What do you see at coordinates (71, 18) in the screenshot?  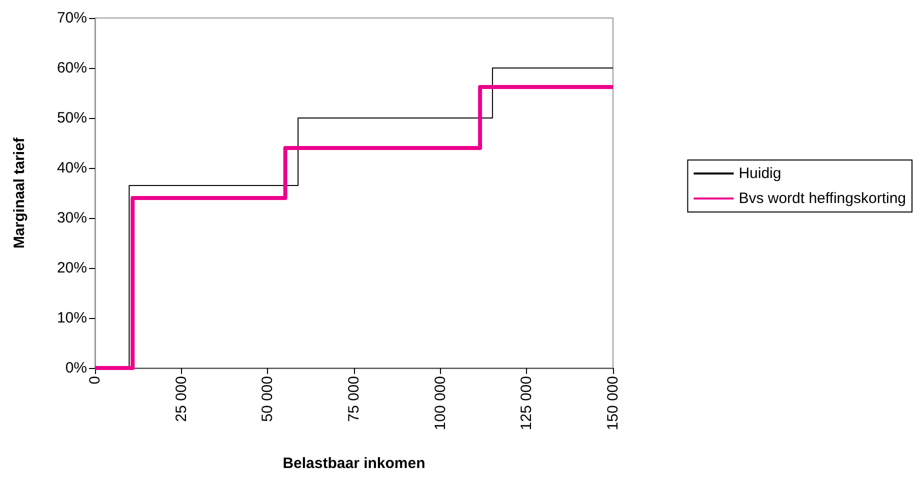 I see `y-tick-label: 70%` at bounding box center [71, 18].